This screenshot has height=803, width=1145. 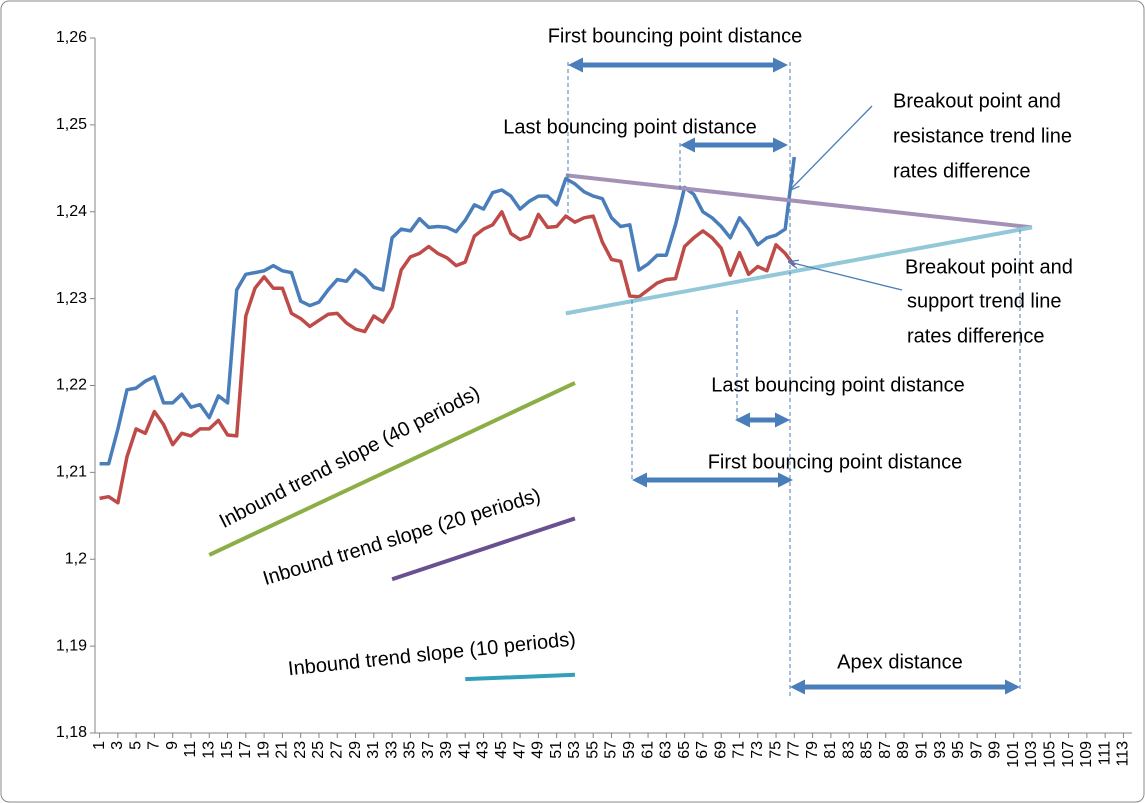 What do you see at coordinates (958, 750) in the screenshot?
I see `x-tick-label: 95` at bounding box center [958, 750].